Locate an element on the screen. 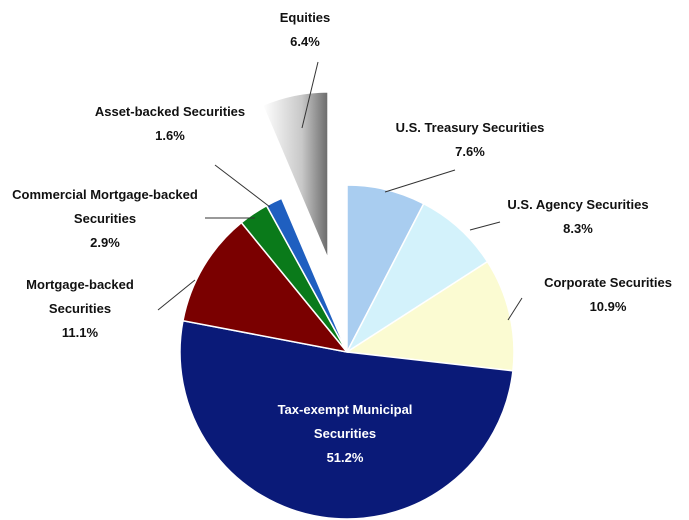  slice-label: Mortgage-backed Securities 11.1% is located at coordinates (80, 309).